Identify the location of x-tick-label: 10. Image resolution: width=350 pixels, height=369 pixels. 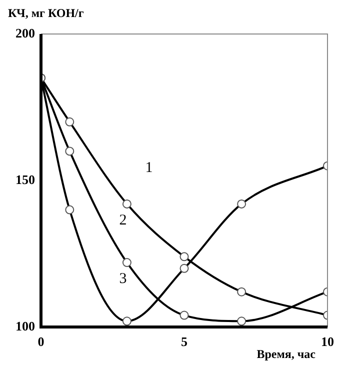
(327, 342).